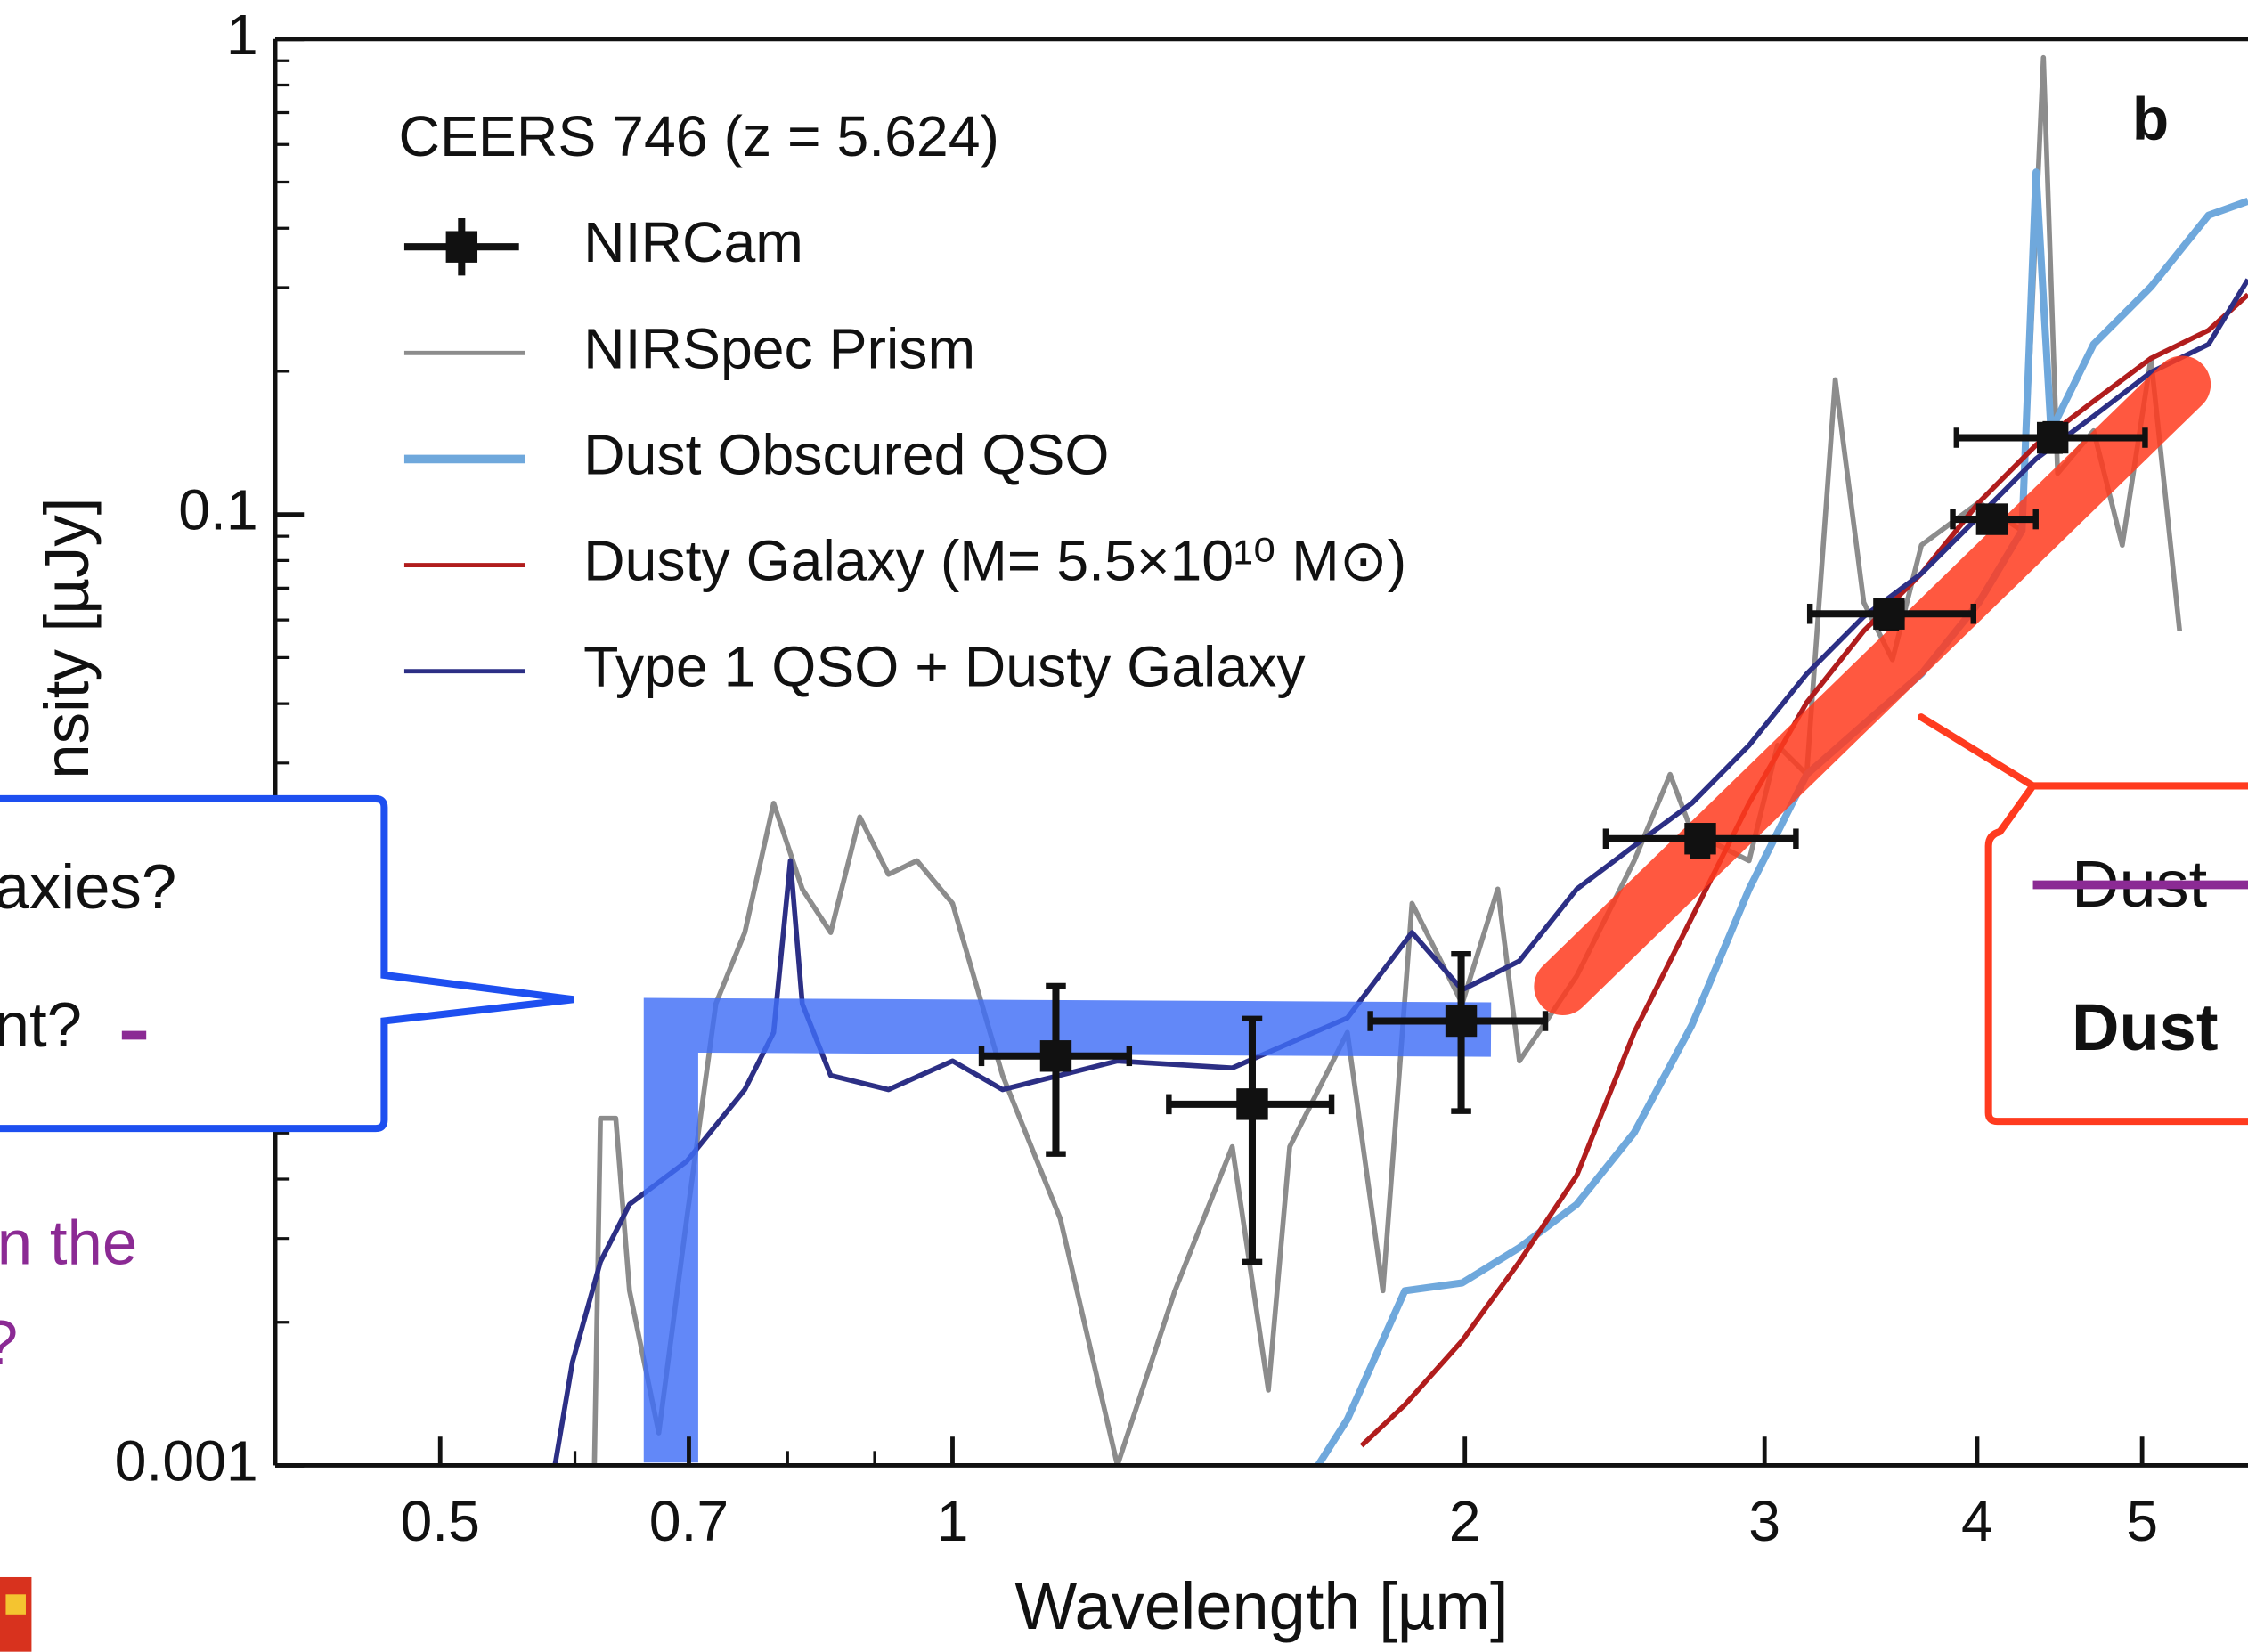 This screenshot has width=2248, height=1652. I want to click on x-tick-label: 2, so click(1465, 1521).